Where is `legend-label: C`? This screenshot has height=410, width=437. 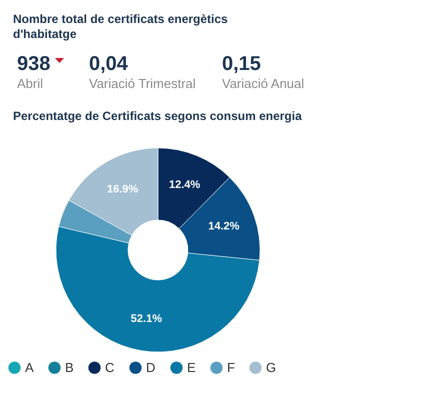 legend-label: C is located at coordinates (109, 367).